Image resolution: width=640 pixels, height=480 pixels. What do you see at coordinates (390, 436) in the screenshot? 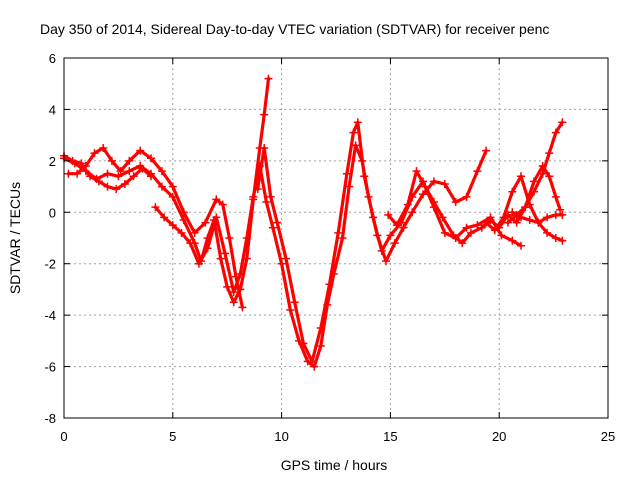
I see `x-tick-label: 15` at bounding box center [390, 436].